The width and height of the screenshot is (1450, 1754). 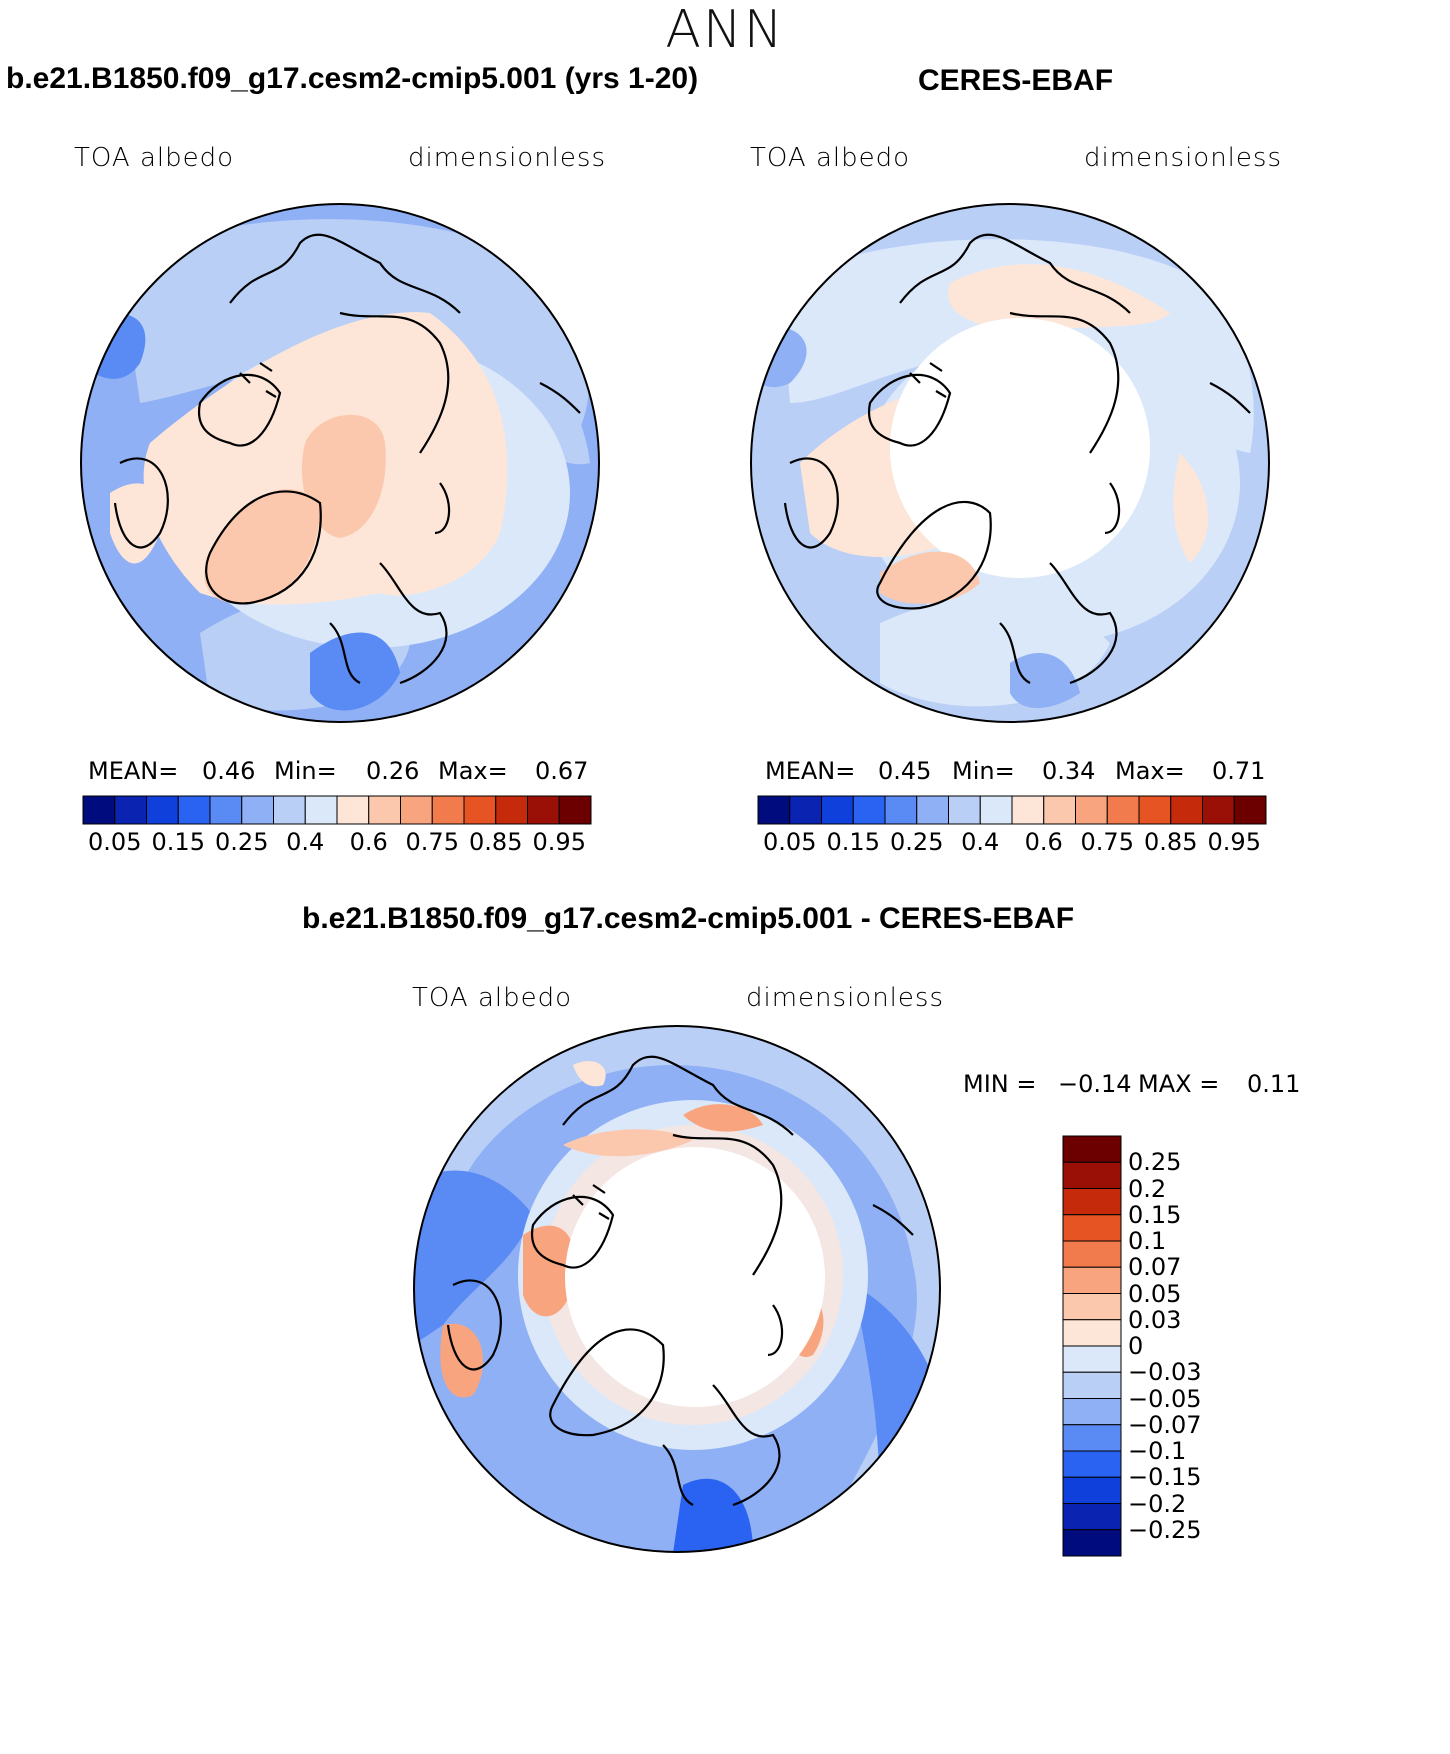 I want to click on obs-colorbar-tick-label: 0.95, so click(x=1234, y=842).